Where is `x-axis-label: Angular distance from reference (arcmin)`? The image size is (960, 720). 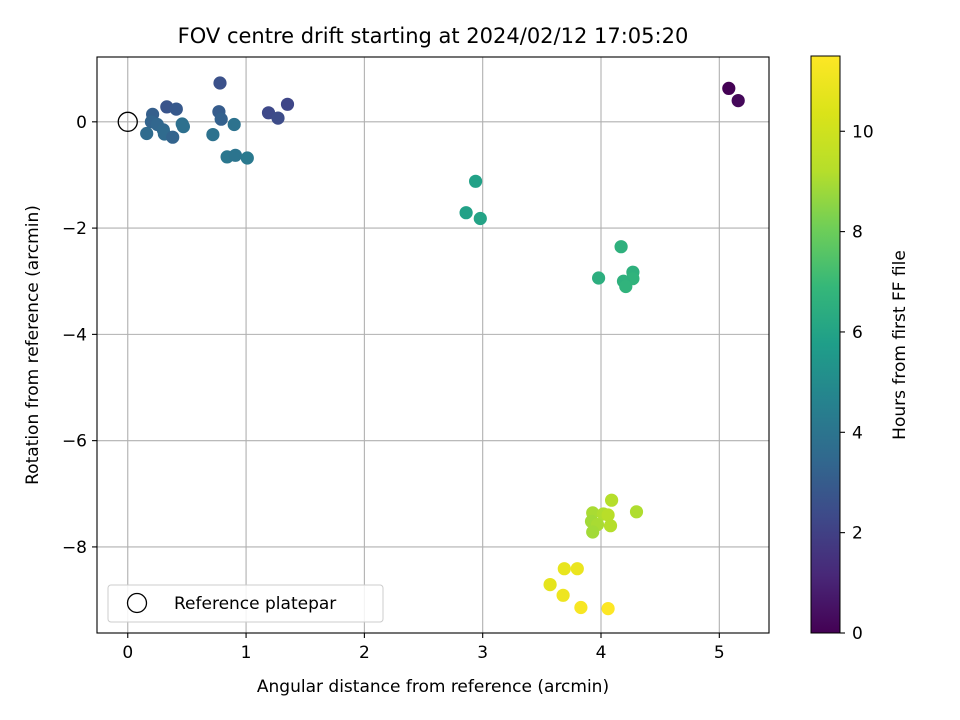
x-axis-label: Angular distance from reference (arcmin) is located at coordinates (433, 687).